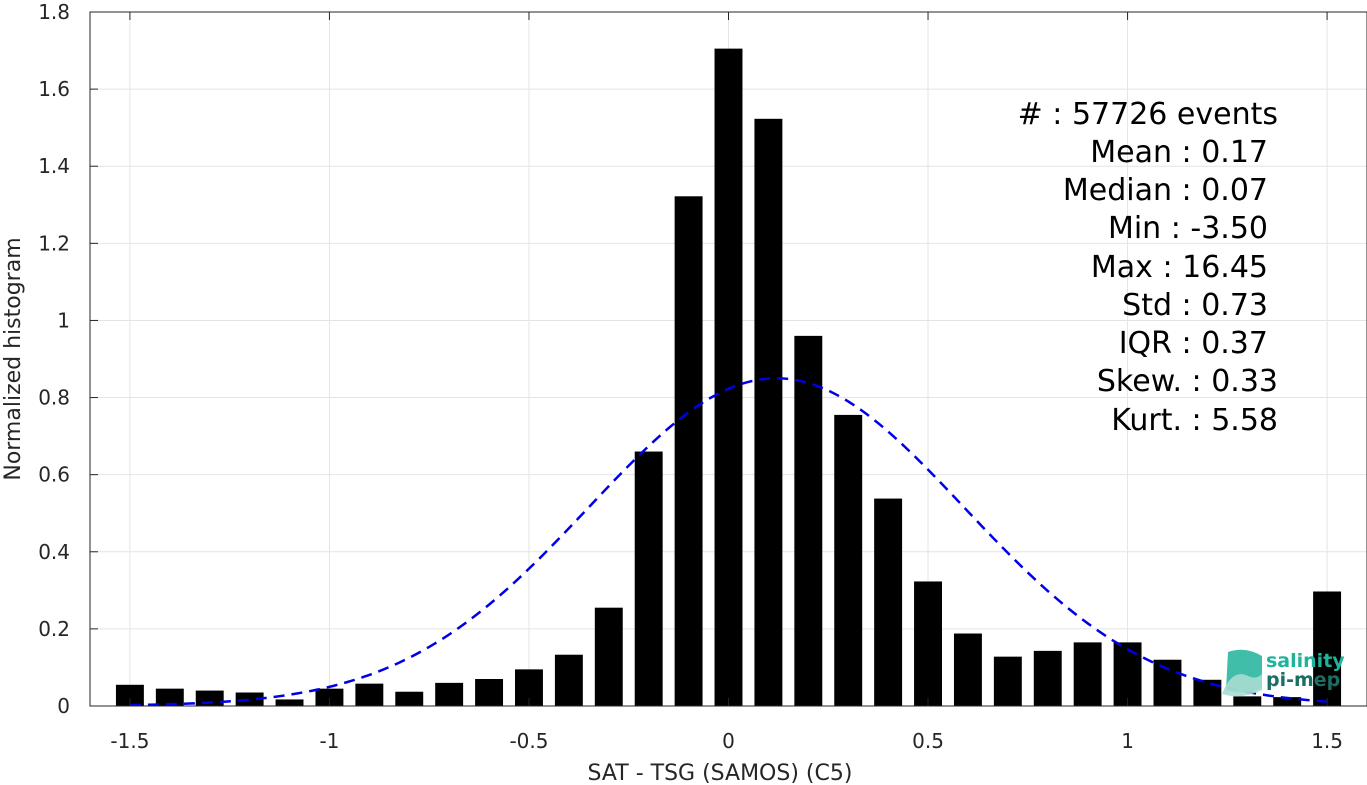  What do you see at coordinates (528, 741) in the screenshot?
I see `x-tick-label: -0.5` at bounding box center [528, 741].